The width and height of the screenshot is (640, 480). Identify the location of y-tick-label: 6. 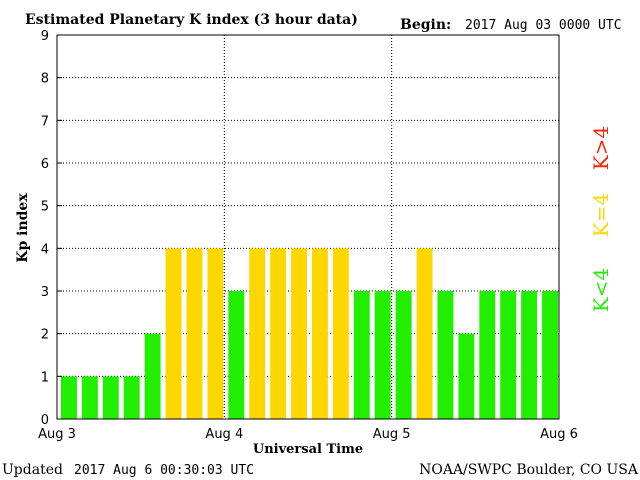
(45, 164).